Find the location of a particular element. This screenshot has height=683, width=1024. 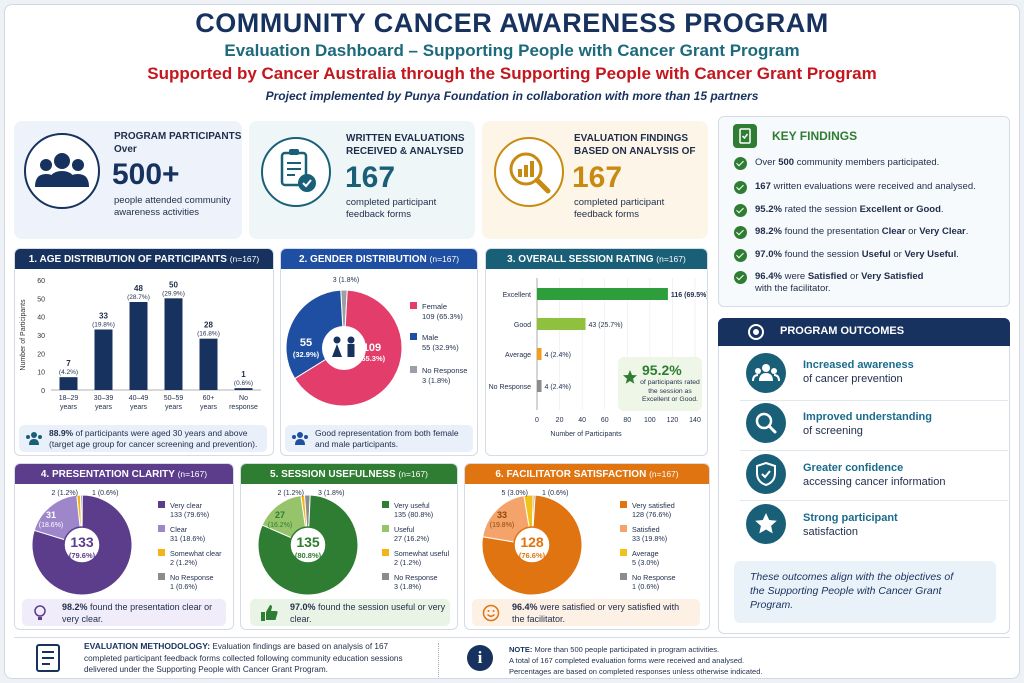

legend-label: Somewhat clear is located at coordinates (196, 553).